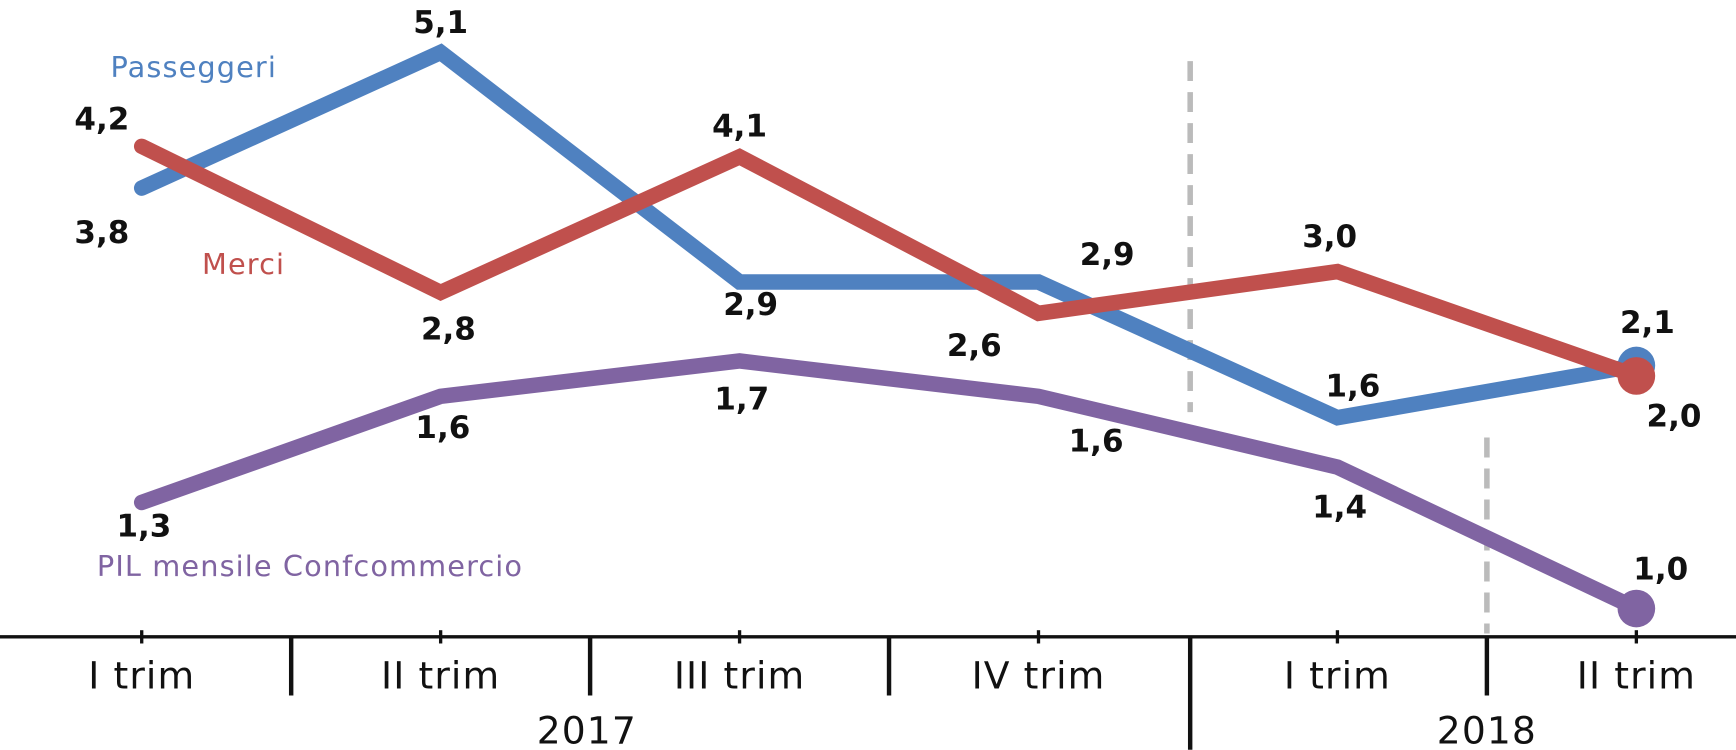  What do you see at coordinates (440, 23) in the screenshot?
I see `value-label: 5,1` at bounding box center [440, 23].